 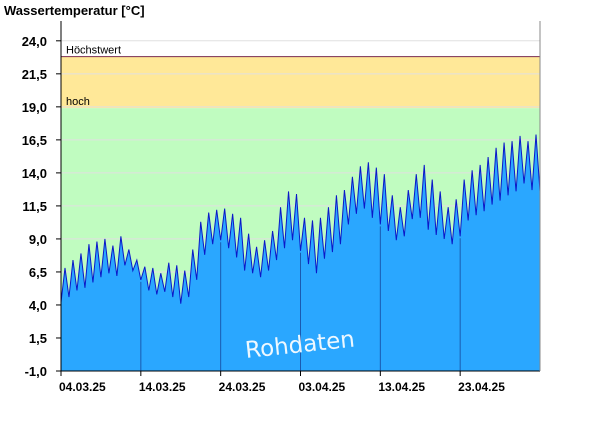 I want to click on y-tick-label: 4,0, so click(x=38, y=305).